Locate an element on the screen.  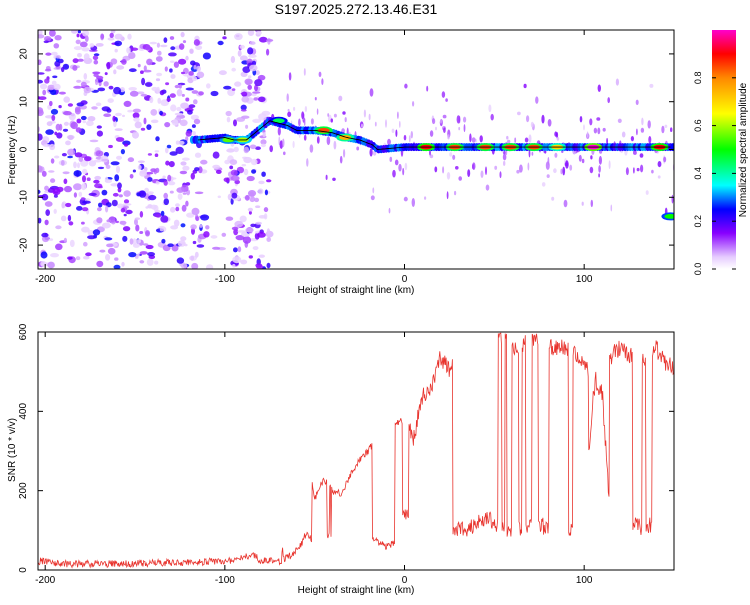
colorbar-tick-label: 0.4 is located at coordinates (698, 173).